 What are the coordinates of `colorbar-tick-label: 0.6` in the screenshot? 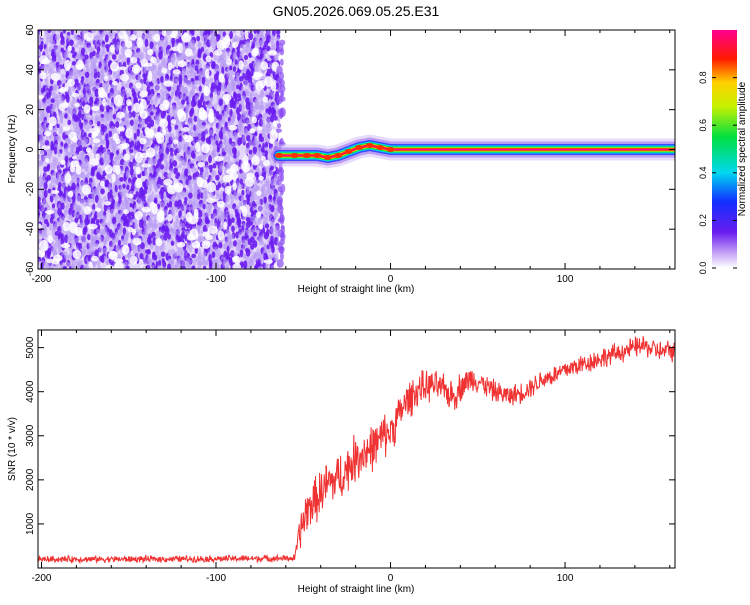 It's located at (703, 125).